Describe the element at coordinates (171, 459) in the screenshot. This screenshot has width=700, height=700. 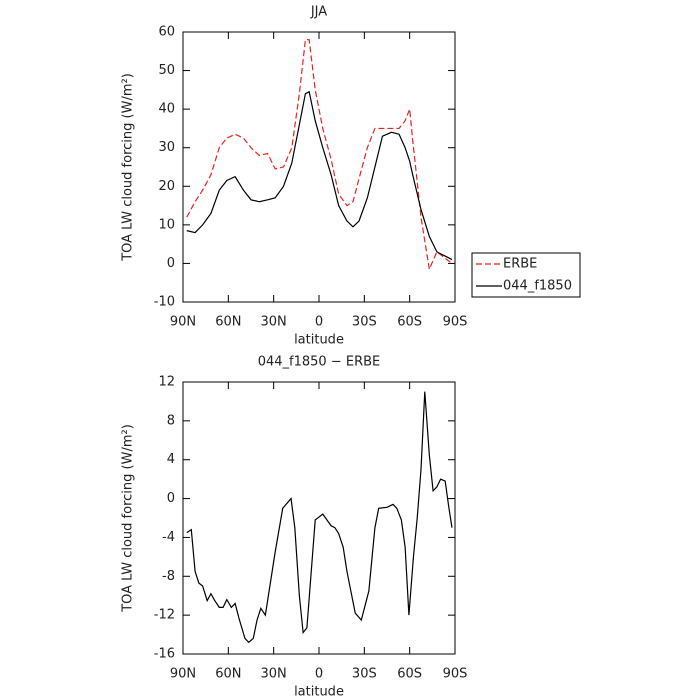
I see `y-tick-label: 4` at that location.